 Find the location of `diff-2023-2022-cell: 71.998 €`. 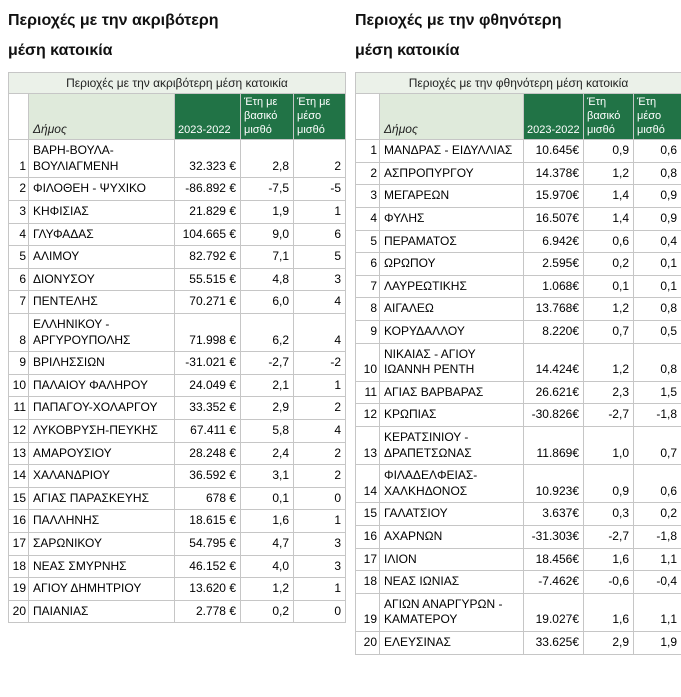

diff-2023-2022-cell: 71.998 € is located at coordinates (207, 332).